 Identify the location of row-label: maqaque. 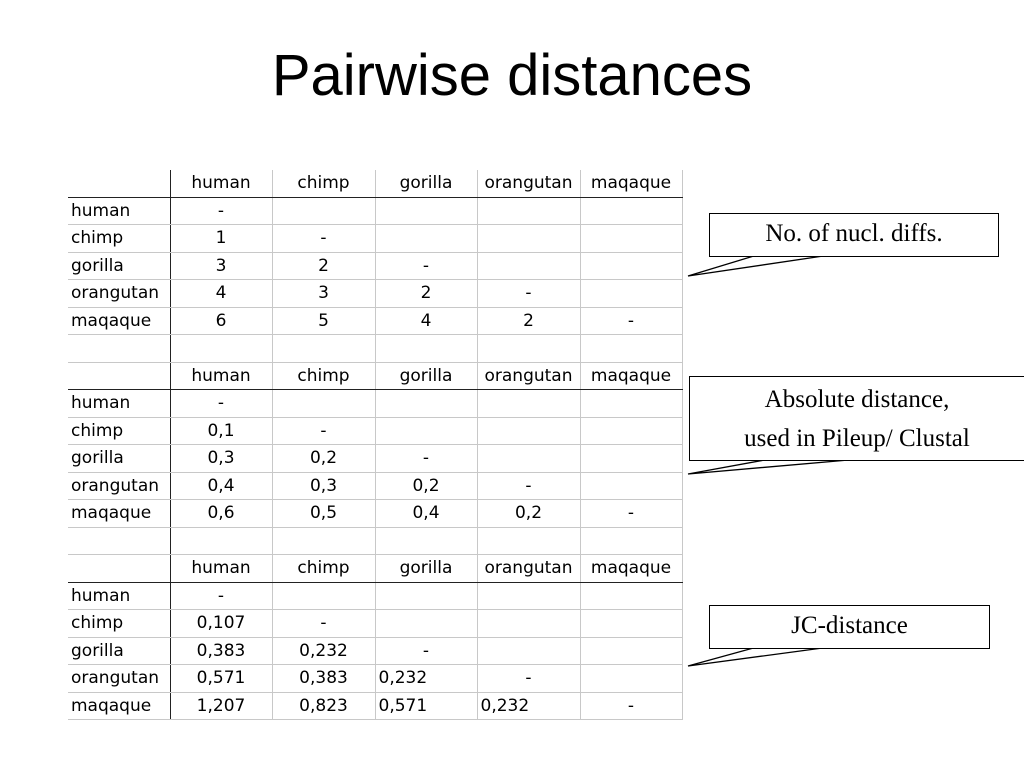
(119, 513).